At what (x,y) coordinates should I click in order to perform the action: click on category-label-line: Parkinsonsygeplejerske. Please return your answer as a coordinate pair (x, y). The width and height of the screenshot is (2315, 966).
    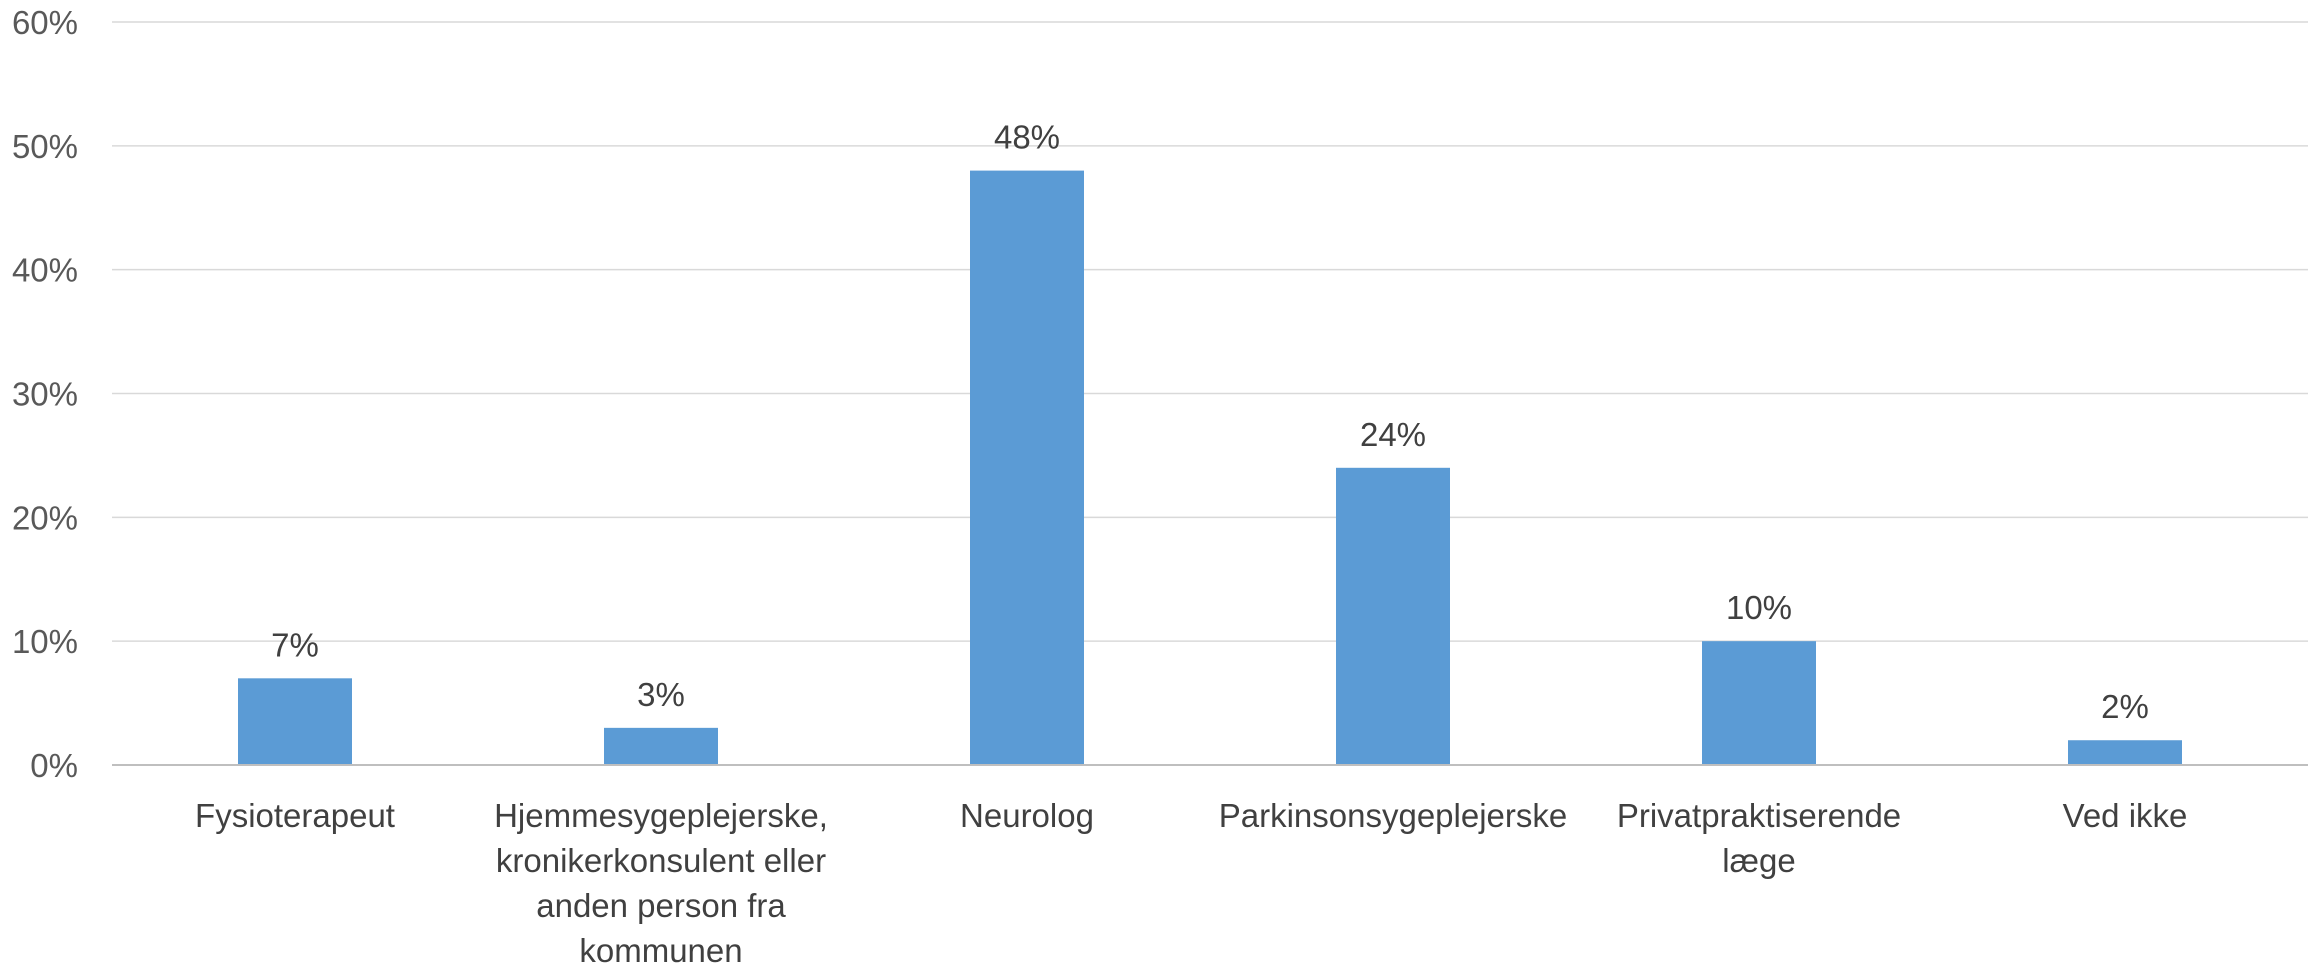
    Looking at the image, I should click on (1393, 815).